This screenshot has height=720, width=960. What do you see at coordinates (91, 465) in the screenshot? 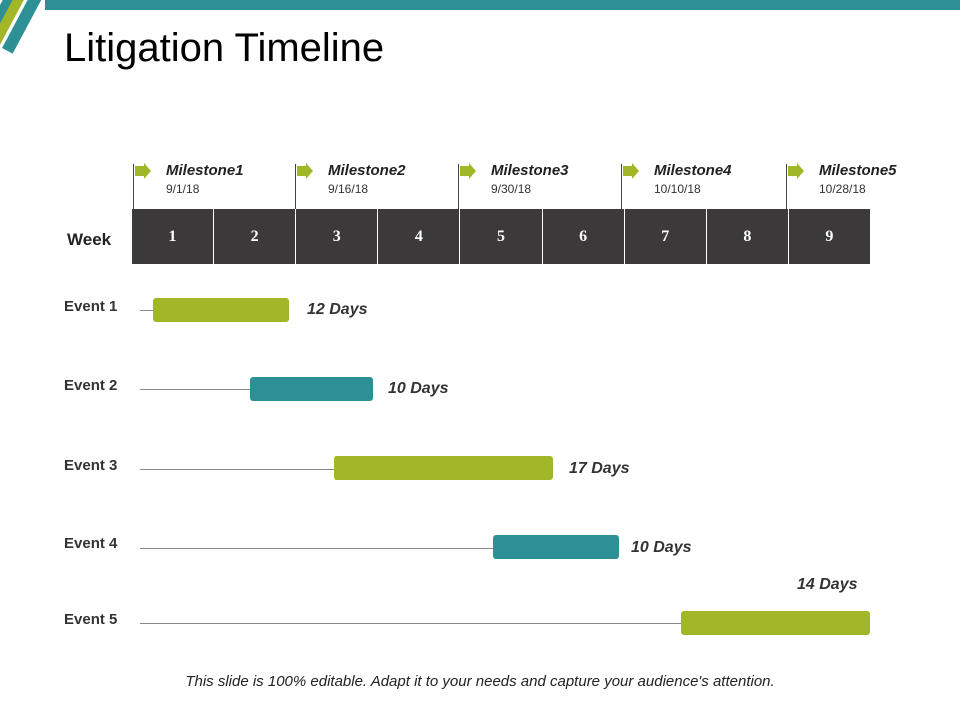
I see `event-label: Event 3` at bounding box center [91, 465].